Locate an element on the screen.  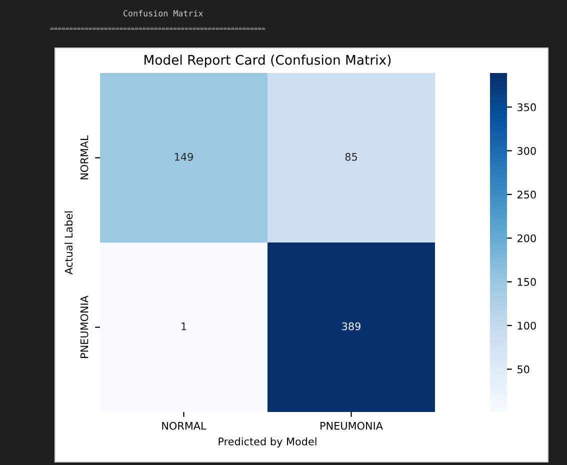
data-label: 1 is located at coordinates (184, 326).